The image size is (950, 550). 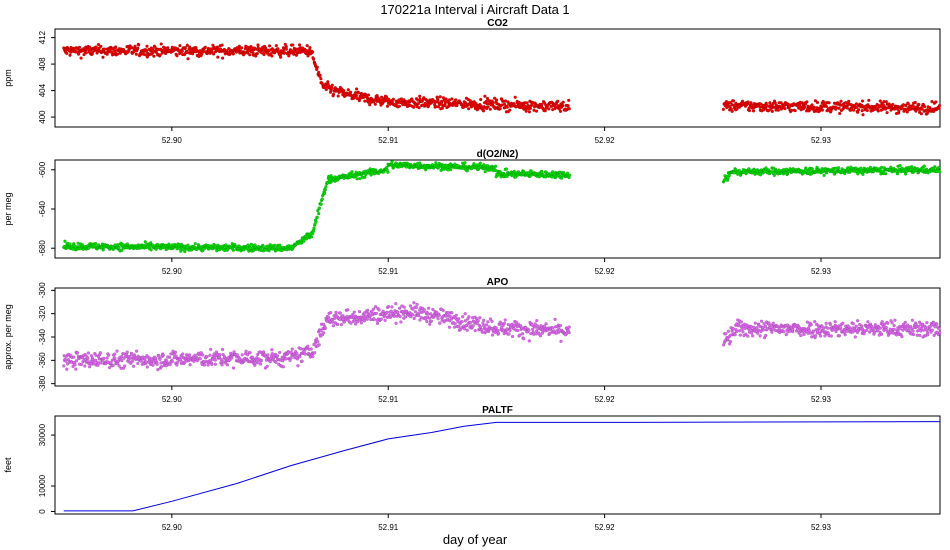 I want to click on chart-1-xtick-label-3: 52.93, so click(x=821, y=271).